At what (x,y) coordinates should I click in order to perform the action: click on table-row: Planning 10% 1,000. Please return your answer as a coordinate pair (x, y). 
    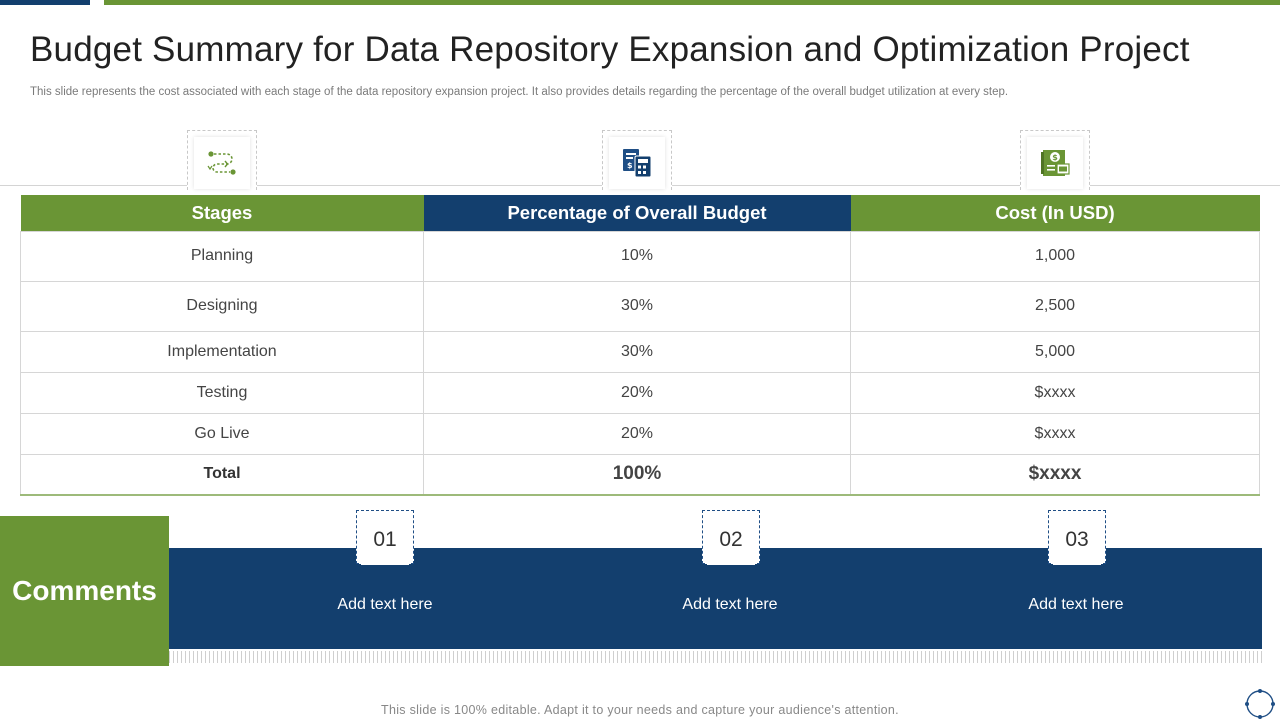
    Looking at the image, I should click on (640, 256).